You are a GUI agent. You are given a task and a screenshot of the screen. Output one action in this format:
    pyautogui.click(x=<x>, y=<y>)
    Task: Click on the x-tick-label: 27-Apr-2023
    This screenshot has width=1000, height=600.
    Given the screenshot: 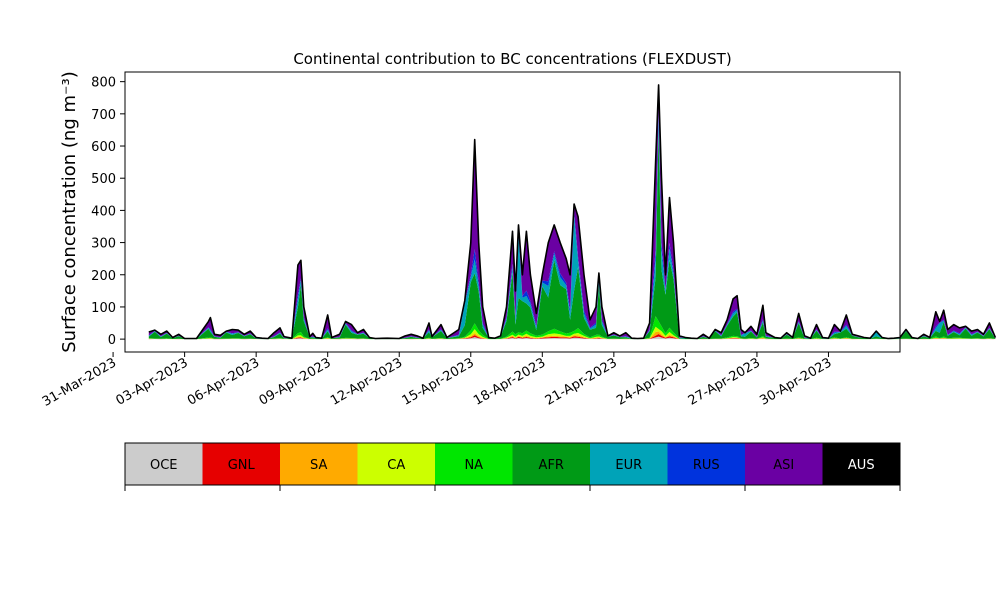 What is the action you would take?
    pyautogui.click(x=724, y=381)
    